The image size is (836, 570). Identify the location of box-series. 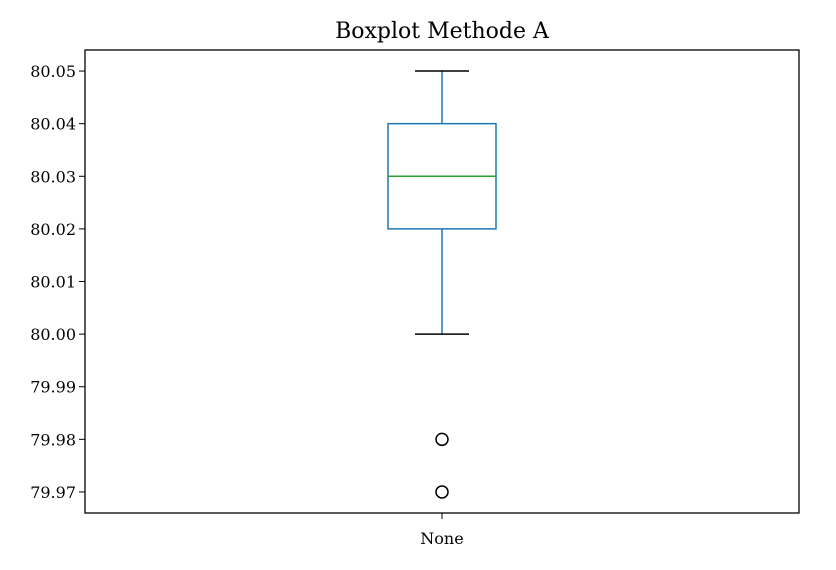
(442, 284).